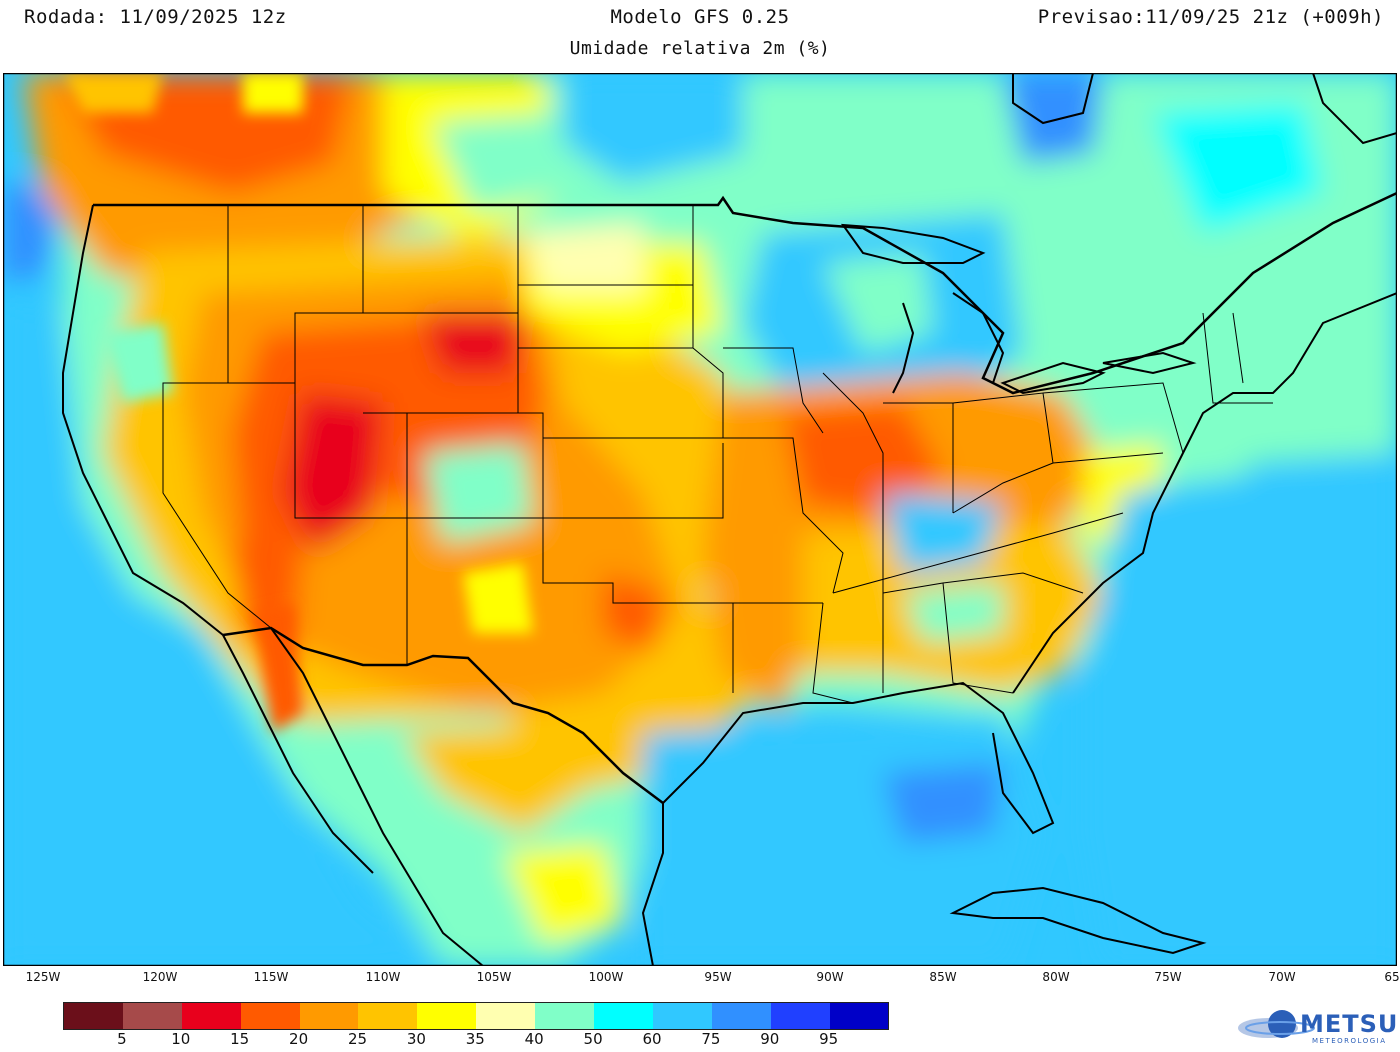  I want to click on legend-label: 20, so click(299, 1039).